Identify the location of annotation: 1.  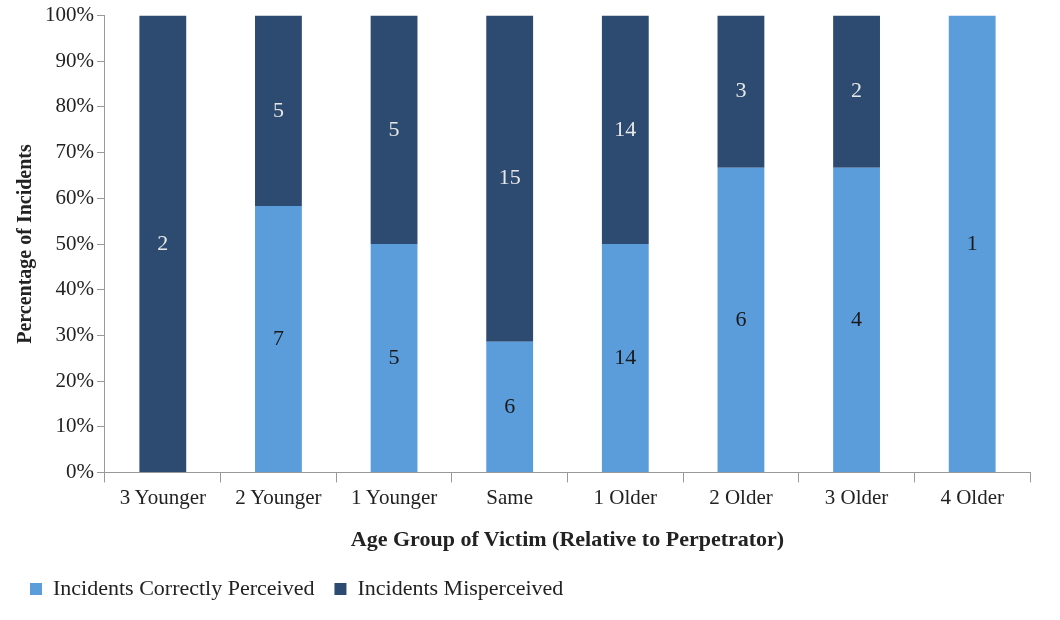
(972, 242).